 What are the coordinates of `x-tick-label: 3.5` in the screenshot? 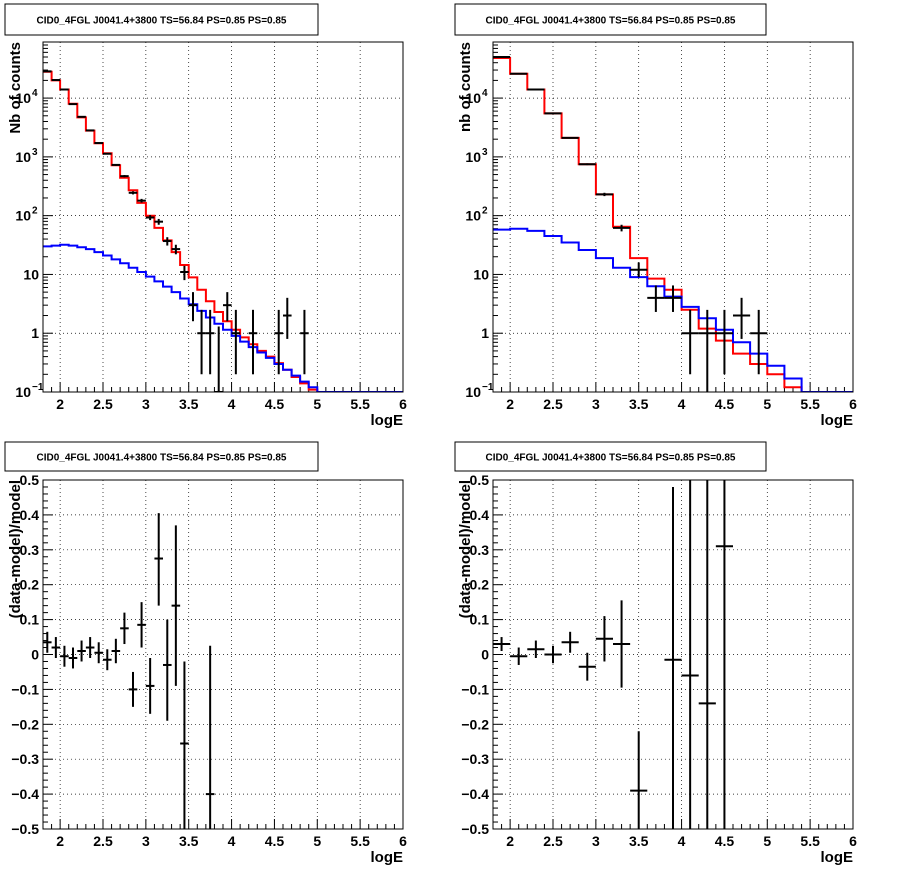 It's located at (639, 404).